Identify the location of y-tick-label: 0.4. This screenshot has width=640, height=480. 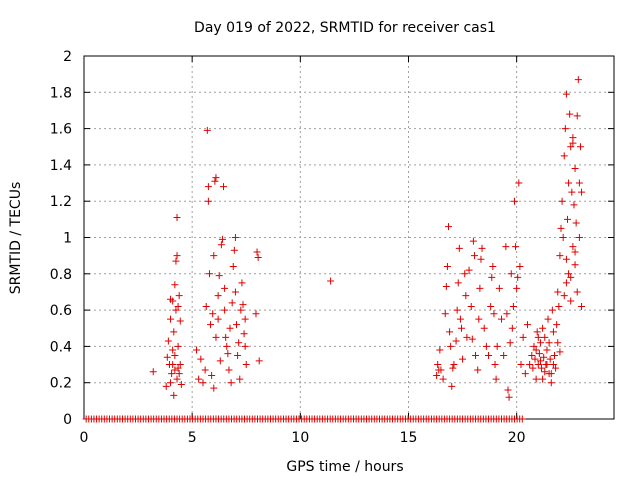
(61, 347).